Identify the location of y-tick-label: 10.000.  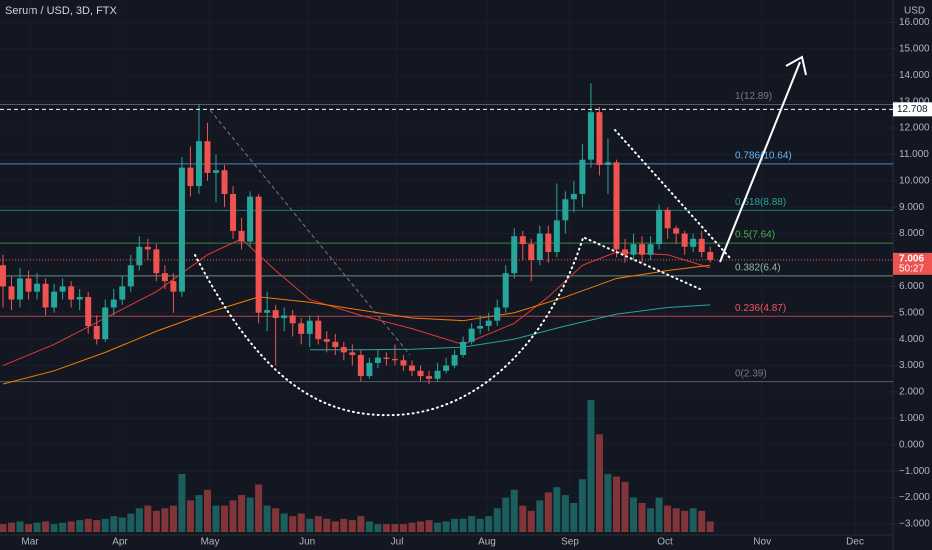
(914, 180).